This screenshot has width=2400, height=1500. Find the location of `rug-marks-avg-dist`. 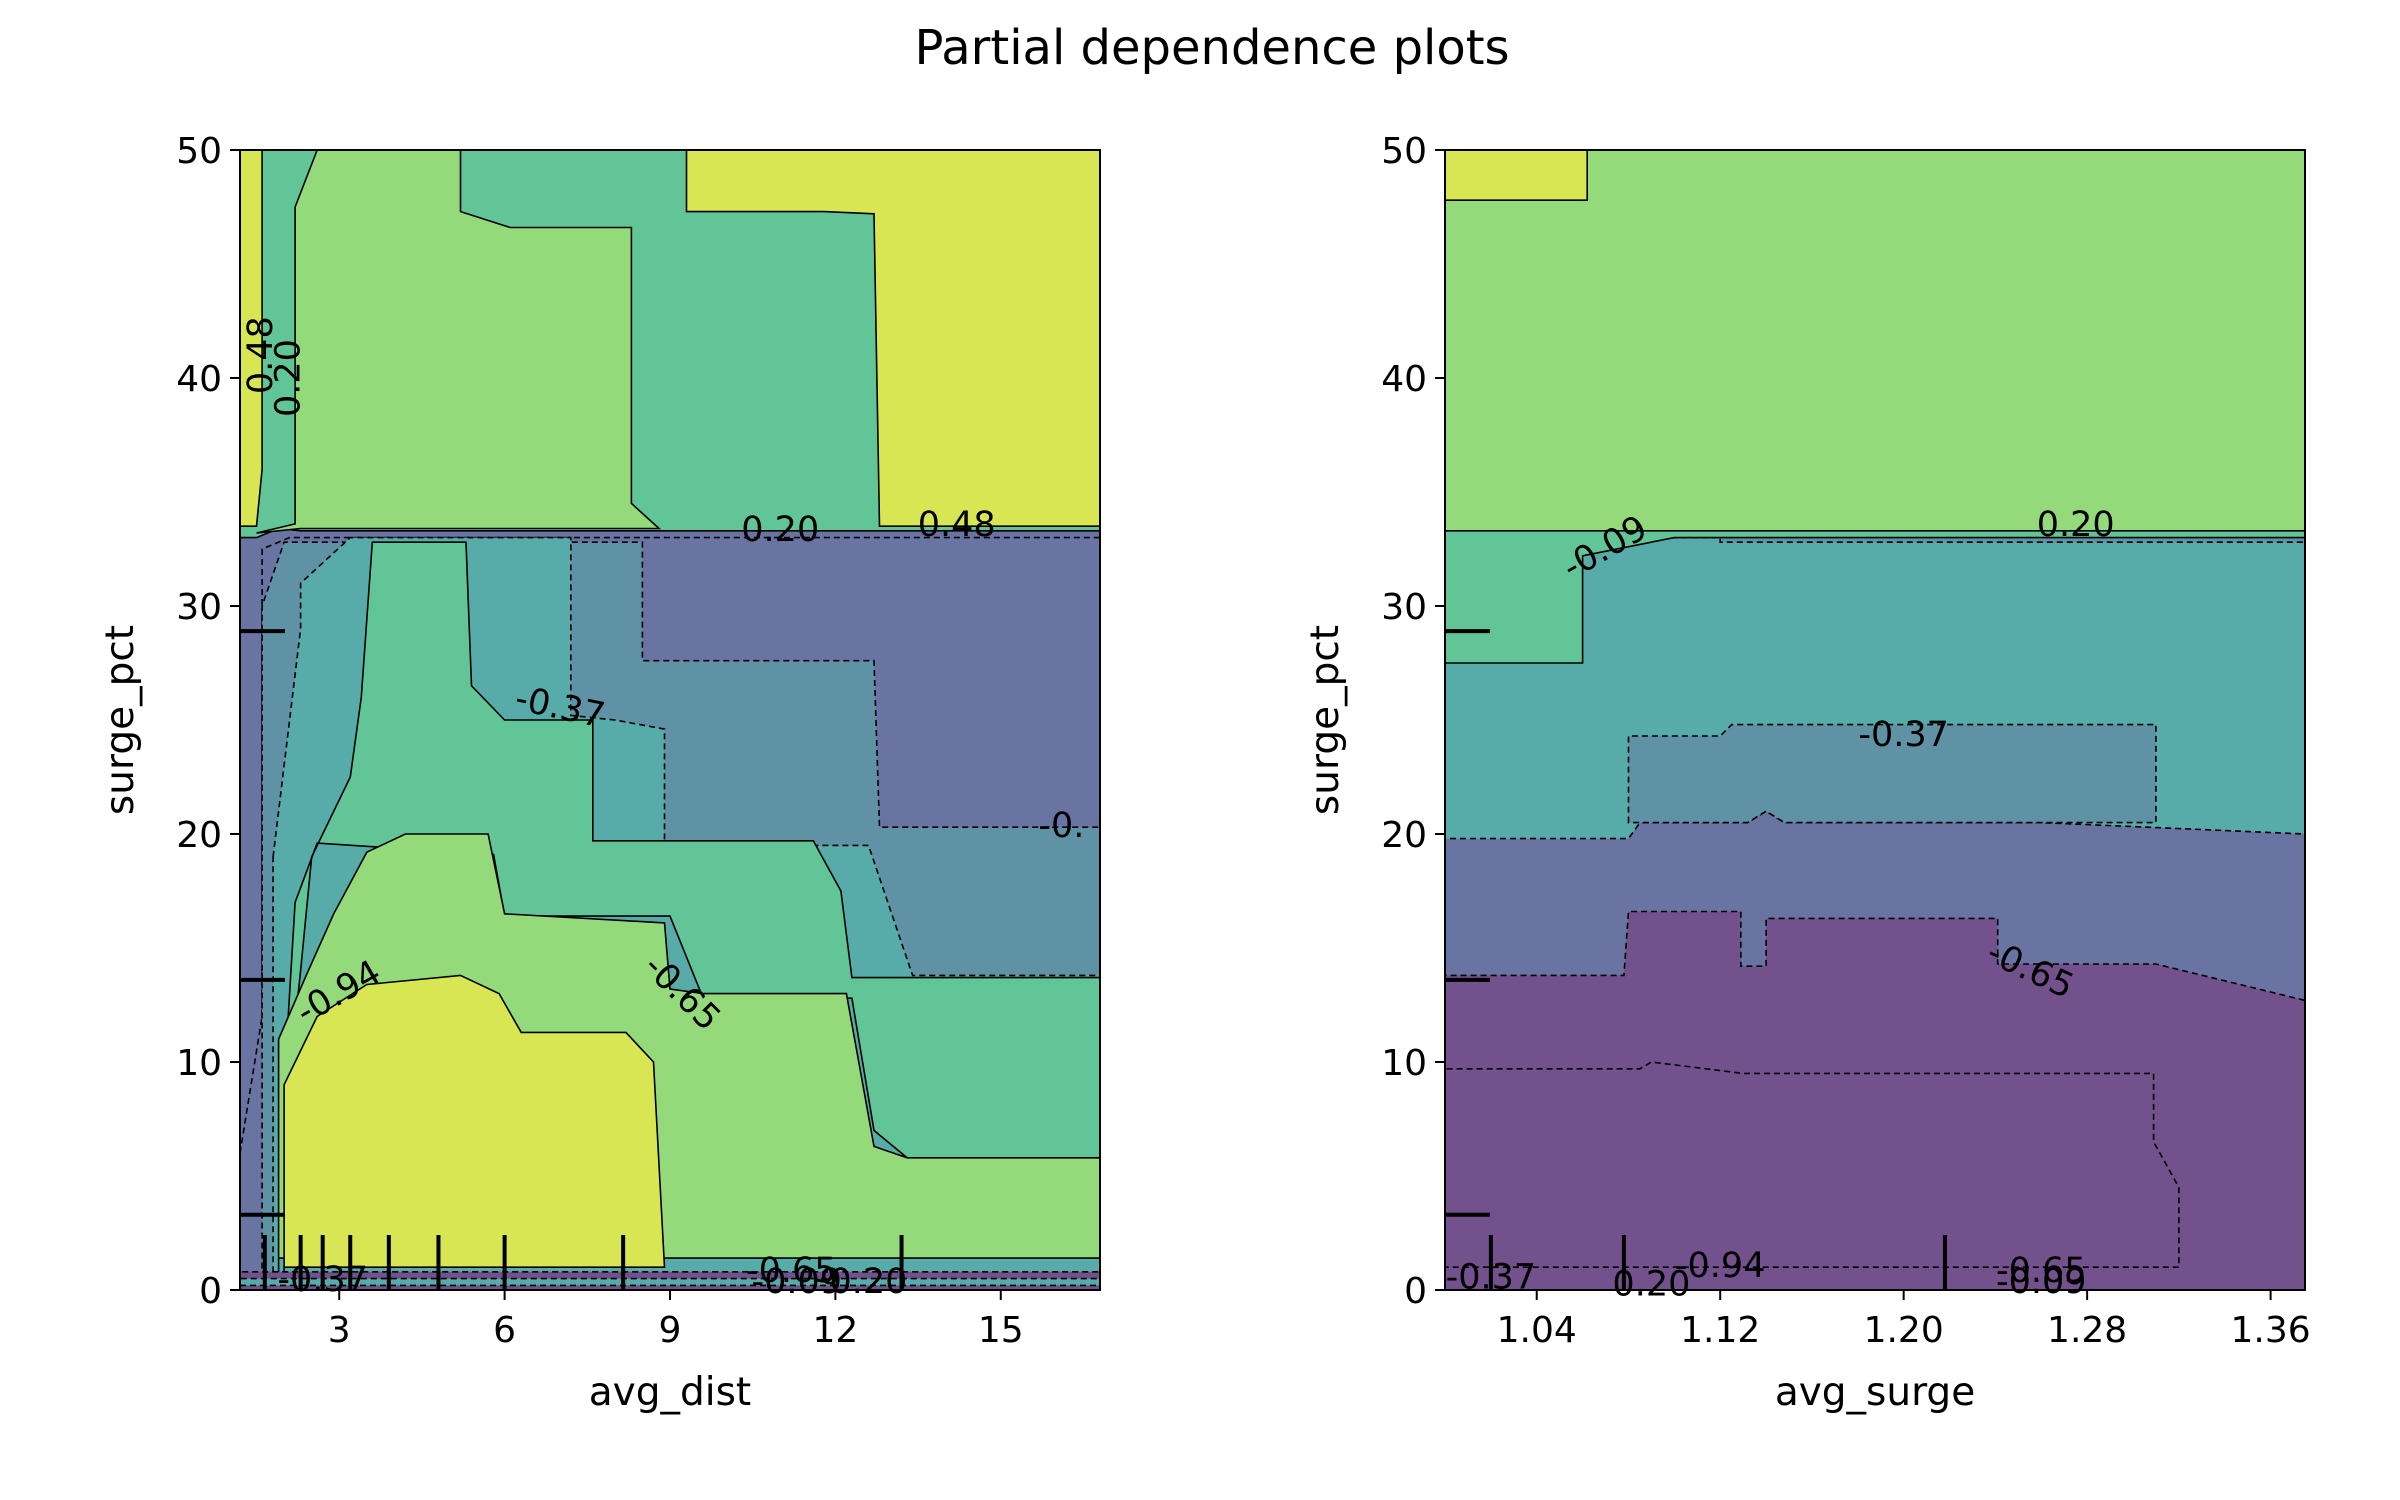

rug-marks-avg-dist is located at coordinates (572, 959).